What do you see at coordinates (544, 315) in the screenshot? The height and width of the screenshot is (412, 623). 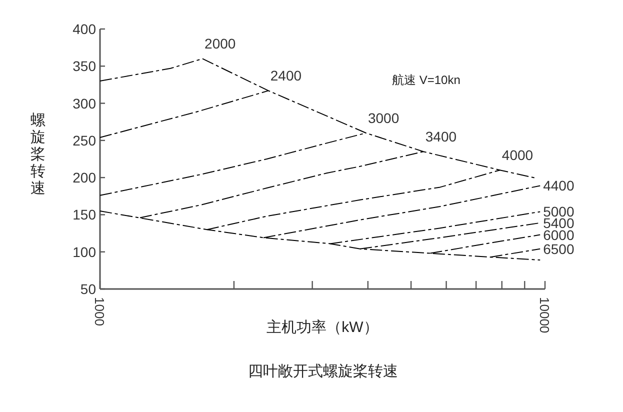 I see `x-tick-label: 10000` at bounding box center [544, 315].